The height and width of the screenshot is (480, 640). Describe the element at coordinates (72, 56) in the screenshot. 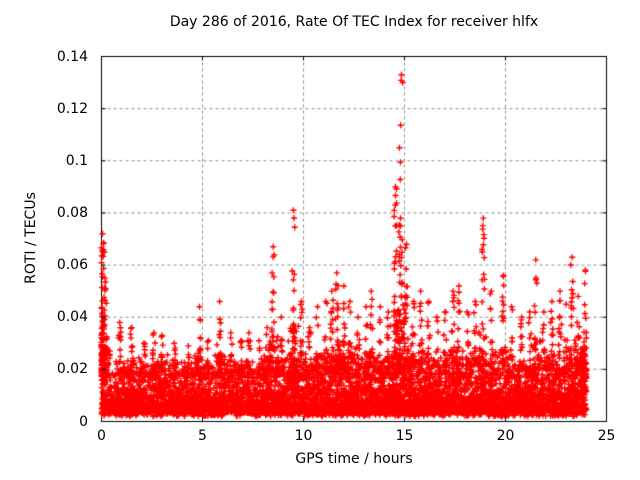

I see `y-tick-label: 0.14` at that location.